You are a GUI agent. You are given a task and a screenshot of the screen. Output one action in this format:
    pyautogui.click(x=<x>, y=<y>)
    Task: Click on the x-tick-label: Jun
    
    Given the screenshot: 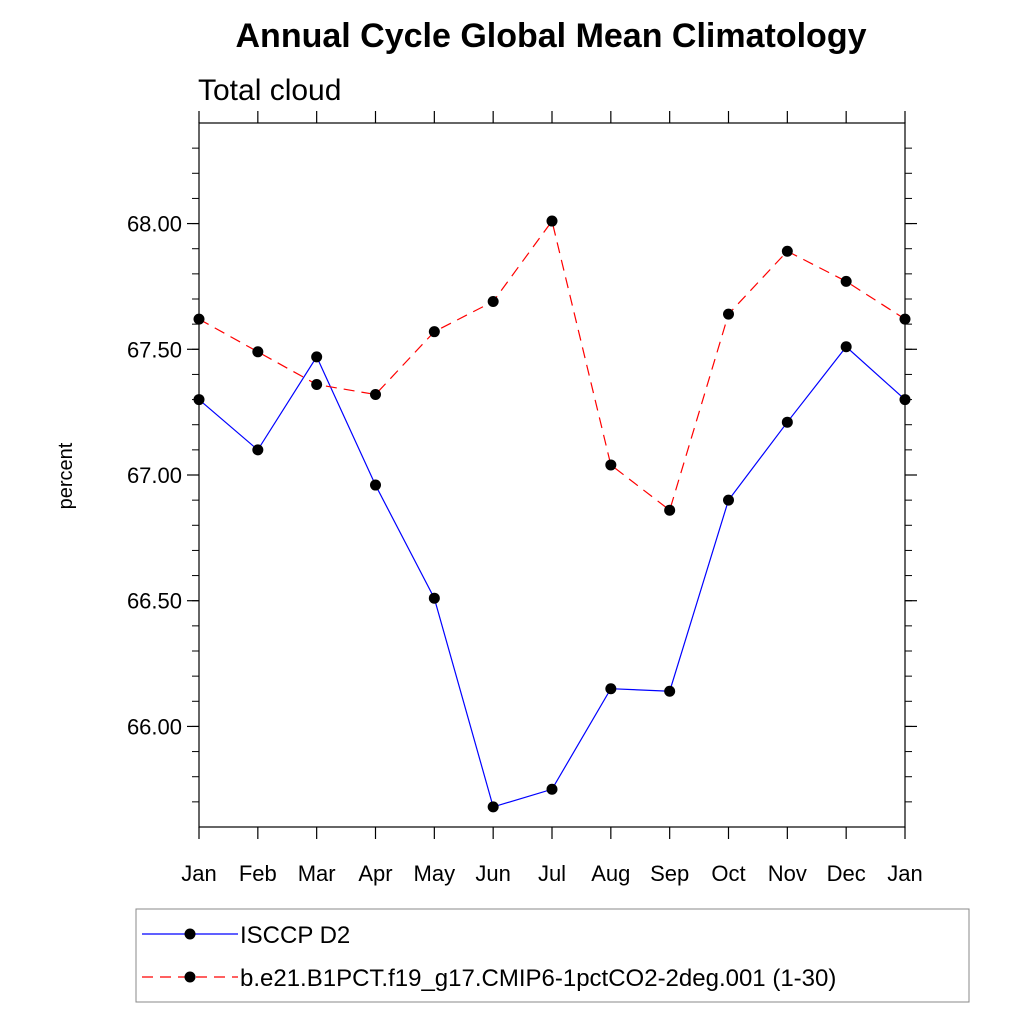 What is the action you would take?
    pyautogui.click(x=492, y=873)
    